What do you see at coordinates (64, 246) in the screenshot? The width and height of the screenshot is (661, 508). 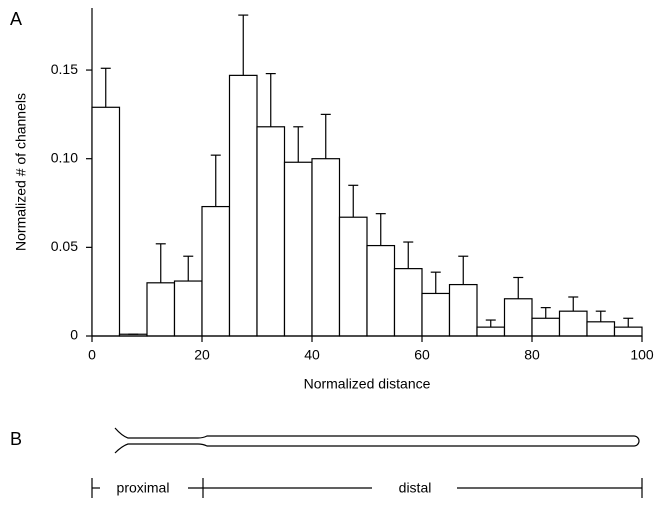 I see `y-tick-label: 0.05` at bounding box center [64, 246].